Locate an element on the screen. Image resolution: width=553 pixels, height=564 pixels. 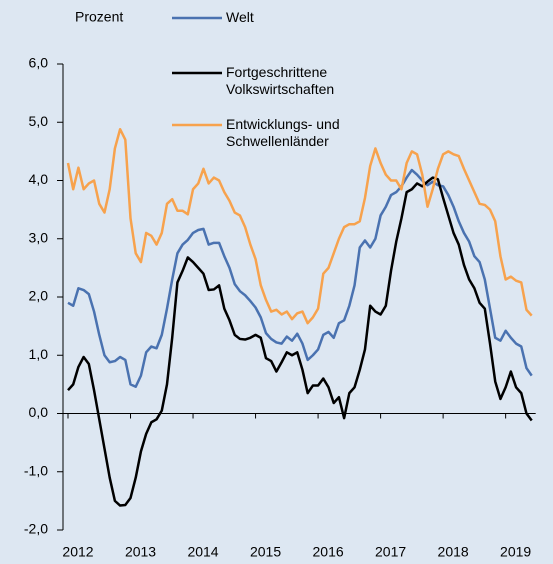
y-tick-label: 4,0 is located at coordinates (39, 179).